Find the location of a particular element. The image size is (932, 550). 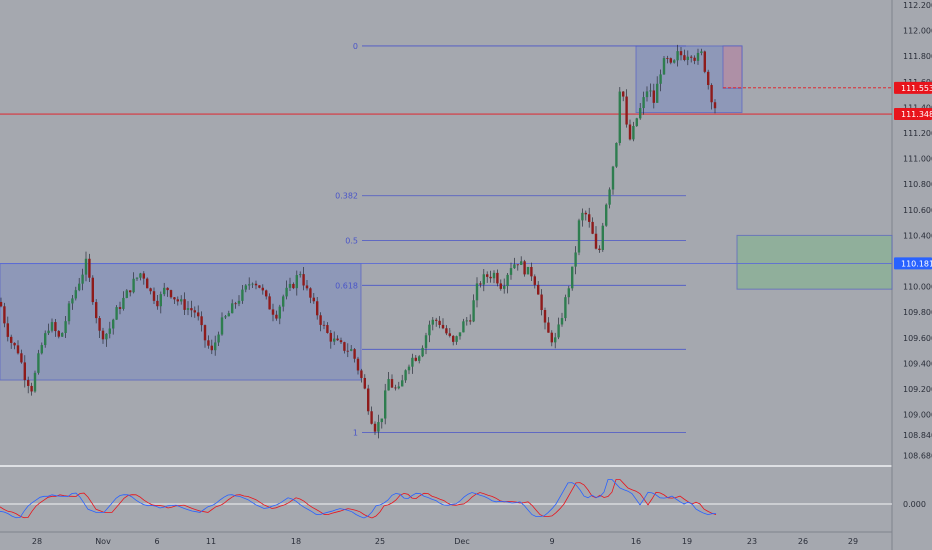

zone-short-stop is located at coordinates (732, 67).